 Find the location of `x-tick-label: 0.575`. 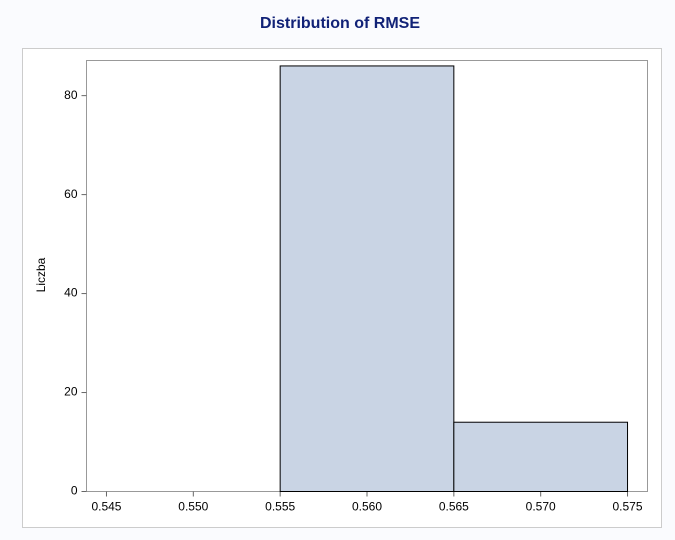

x-tick-label: 0.575 is located at coordinates (628, 507).